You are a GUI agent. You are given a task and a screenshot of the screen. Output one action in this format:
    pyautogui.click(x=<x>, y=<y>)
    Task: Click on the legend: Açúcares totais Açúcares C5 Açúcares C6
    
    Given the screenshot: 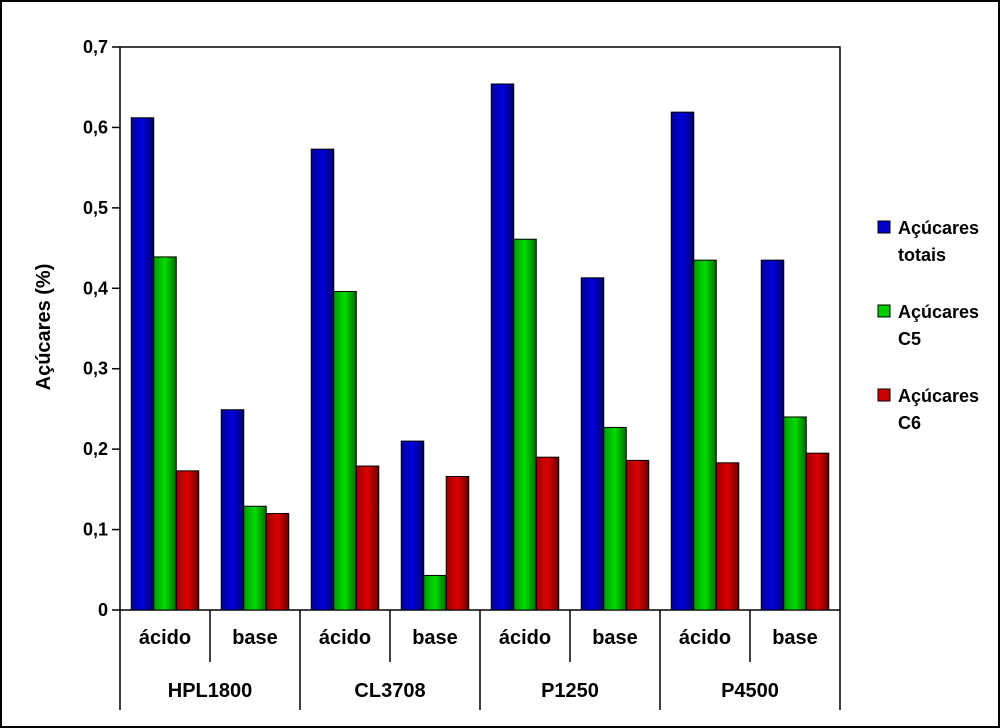 What is the action you would take?
    pyautogui.click(x=928, y=325)
    